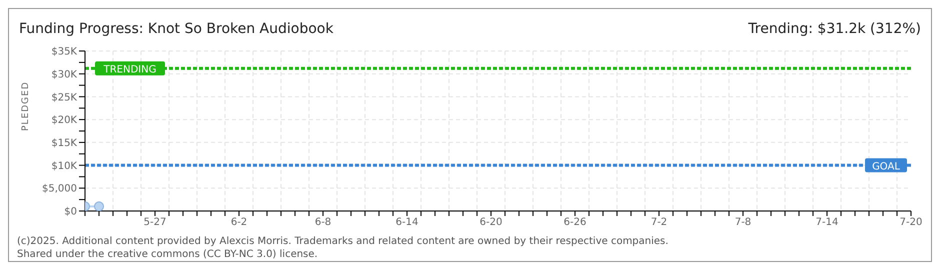 The width and height of the screenshot is (940, 270). What do you see at coordinates (911, 222) in the screenshot?
I see `x-tick-label: 7-20` at bounding box center [911, 222].